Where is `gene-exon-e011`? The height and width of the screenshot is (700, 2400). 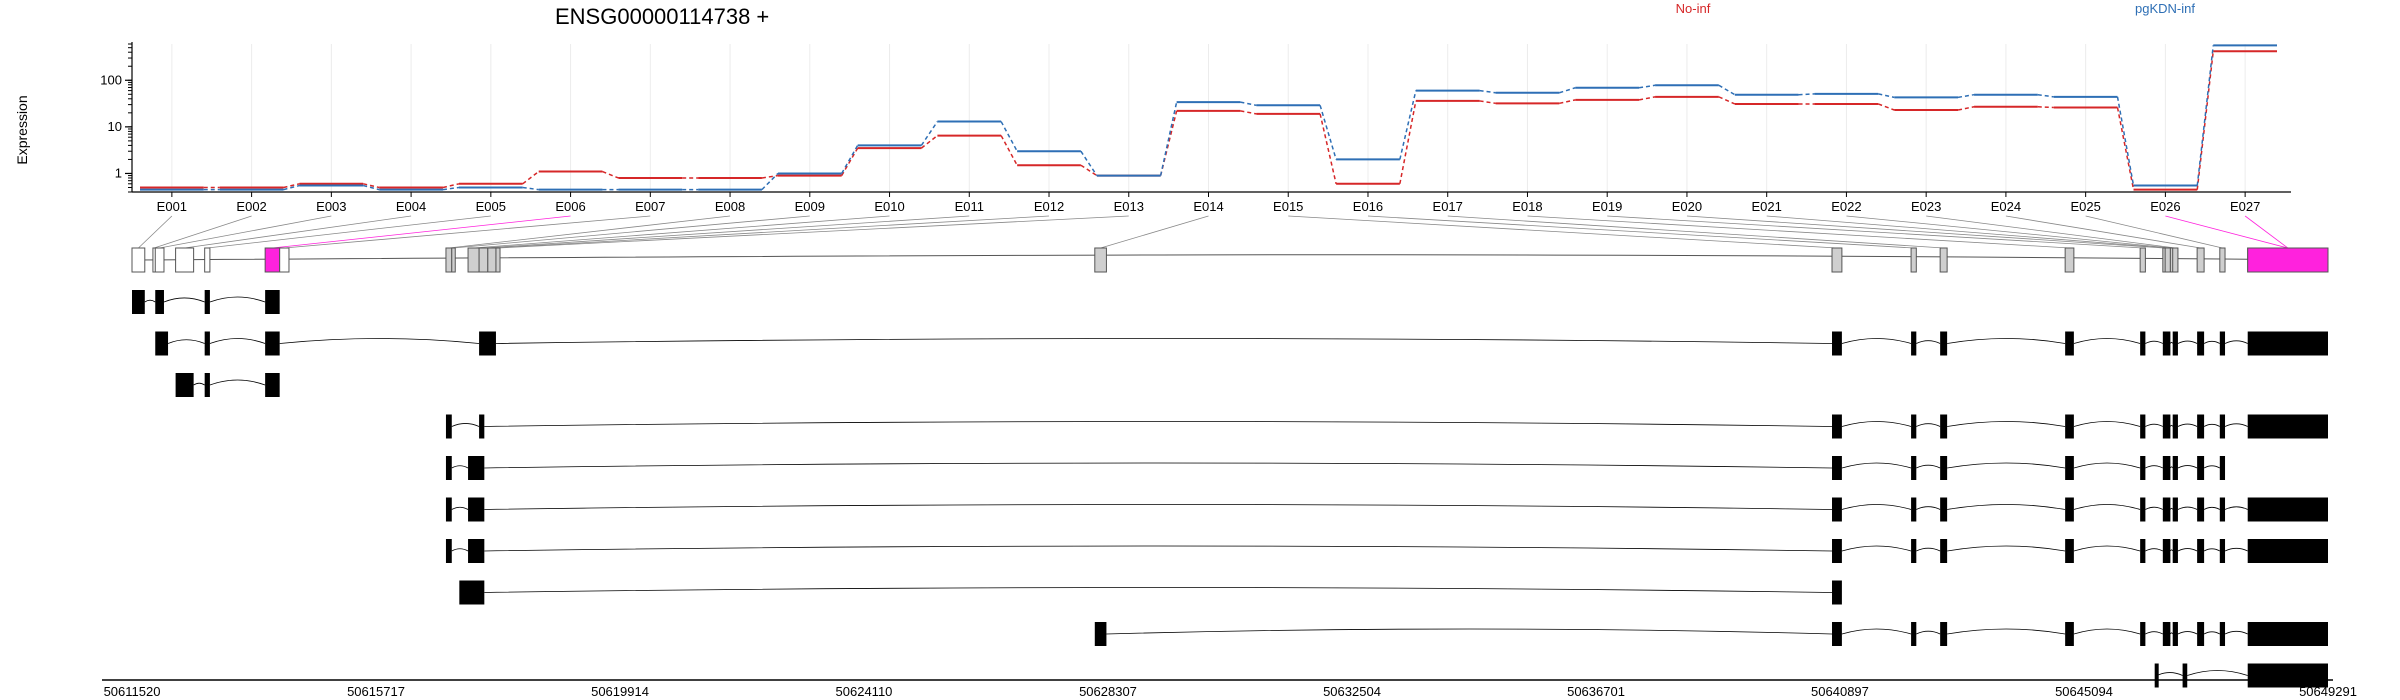 gene-exon-e011 is located at coordinates (483, 260).